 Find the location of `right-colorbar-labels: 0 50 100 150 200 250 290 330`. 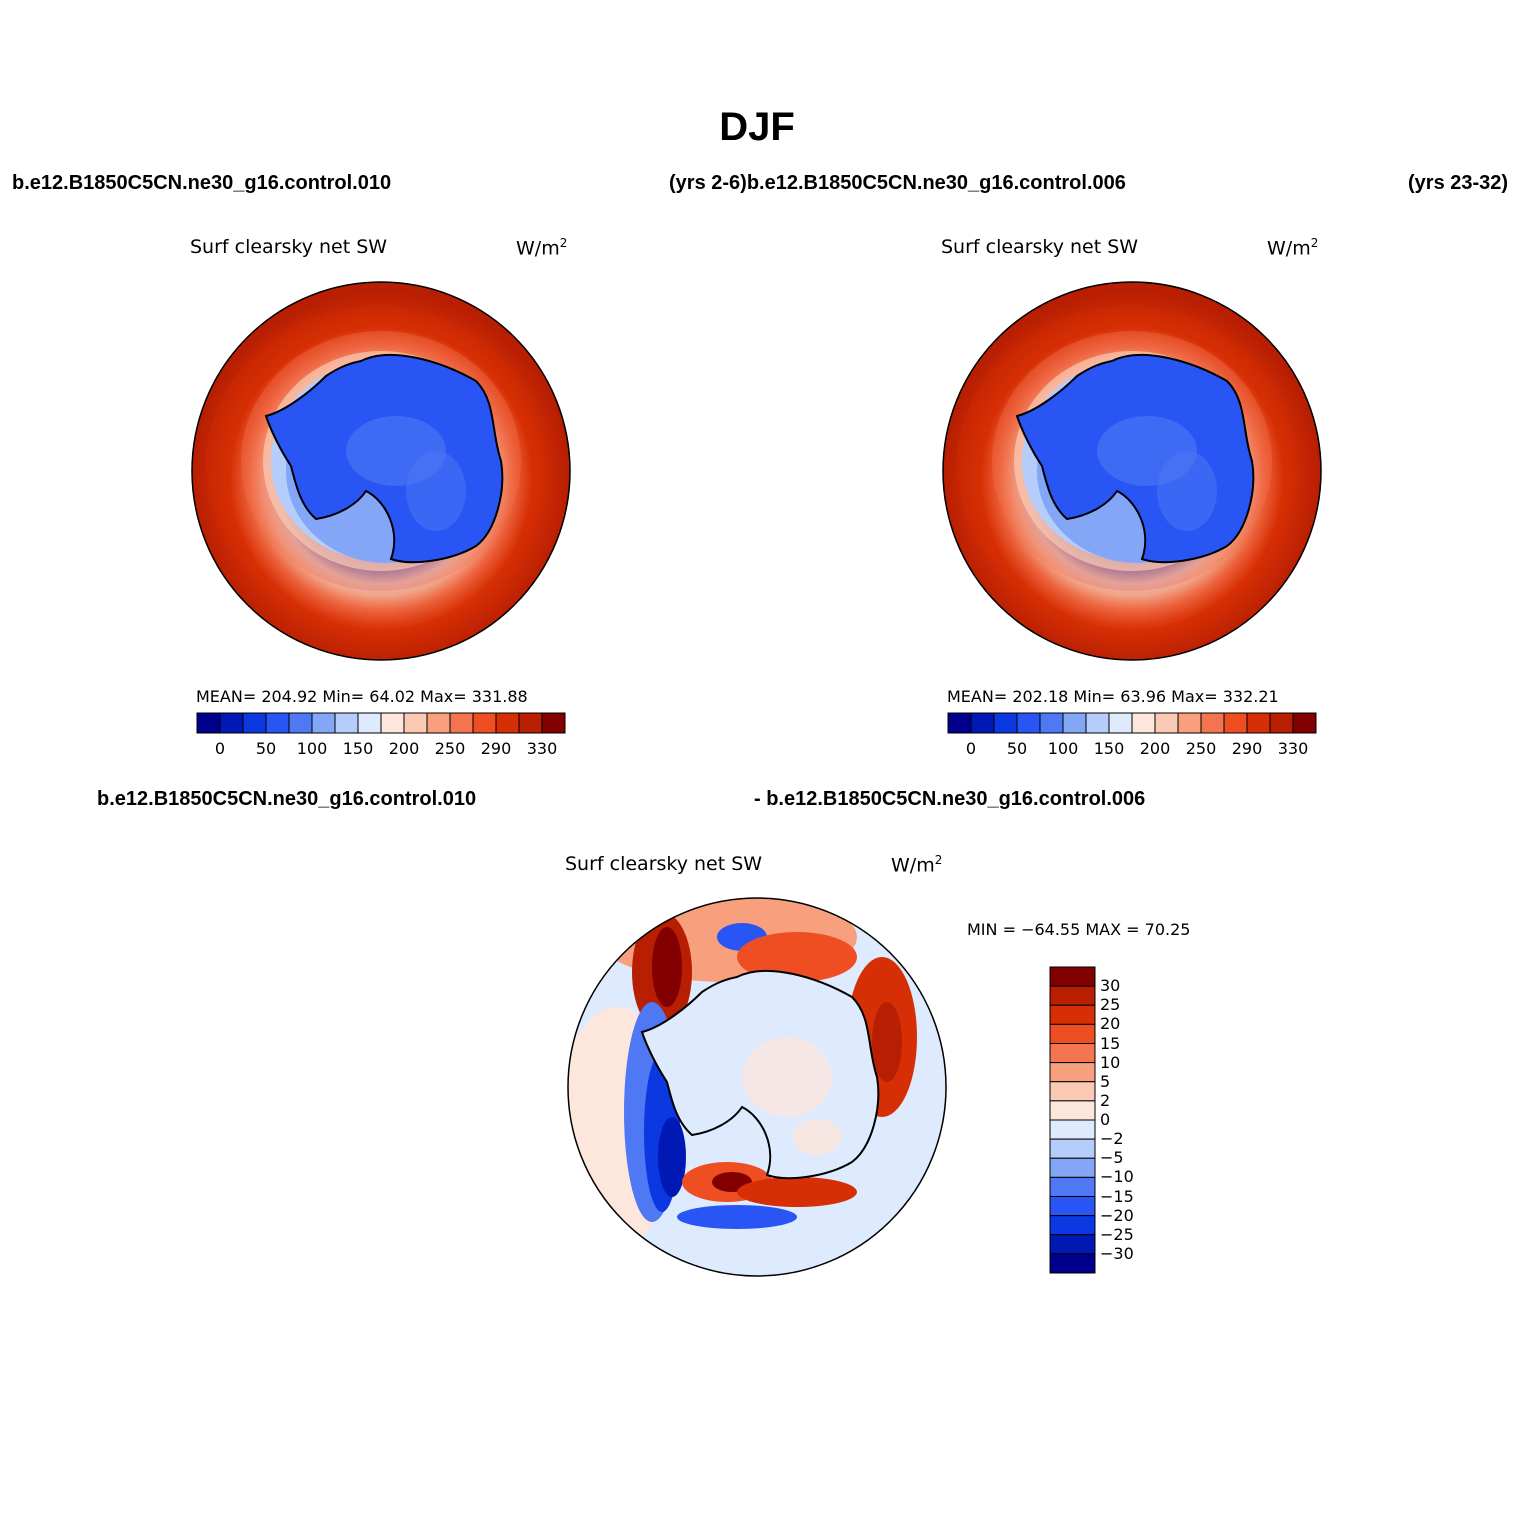

right-colorbar-labels: 0 50 100 150 200 250 290 330 is located at coordinates (1132, 749).